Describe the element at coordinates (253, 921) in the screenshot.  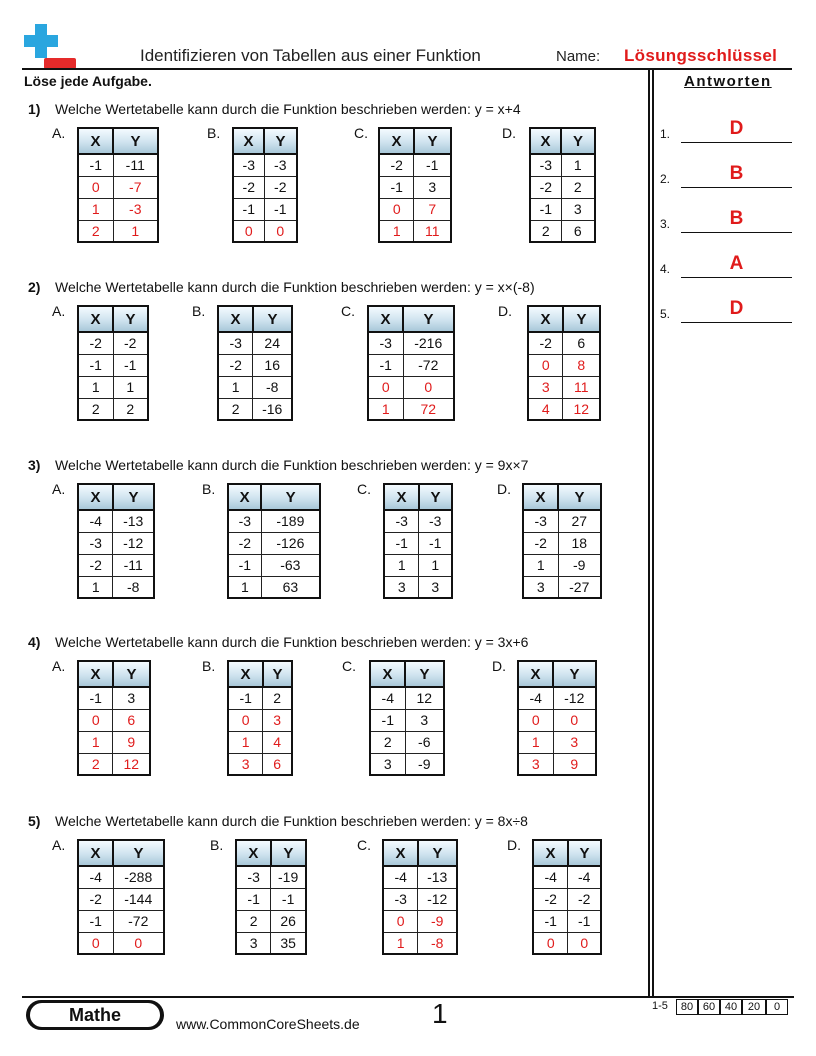
I see `x-cell: 2` at that location.